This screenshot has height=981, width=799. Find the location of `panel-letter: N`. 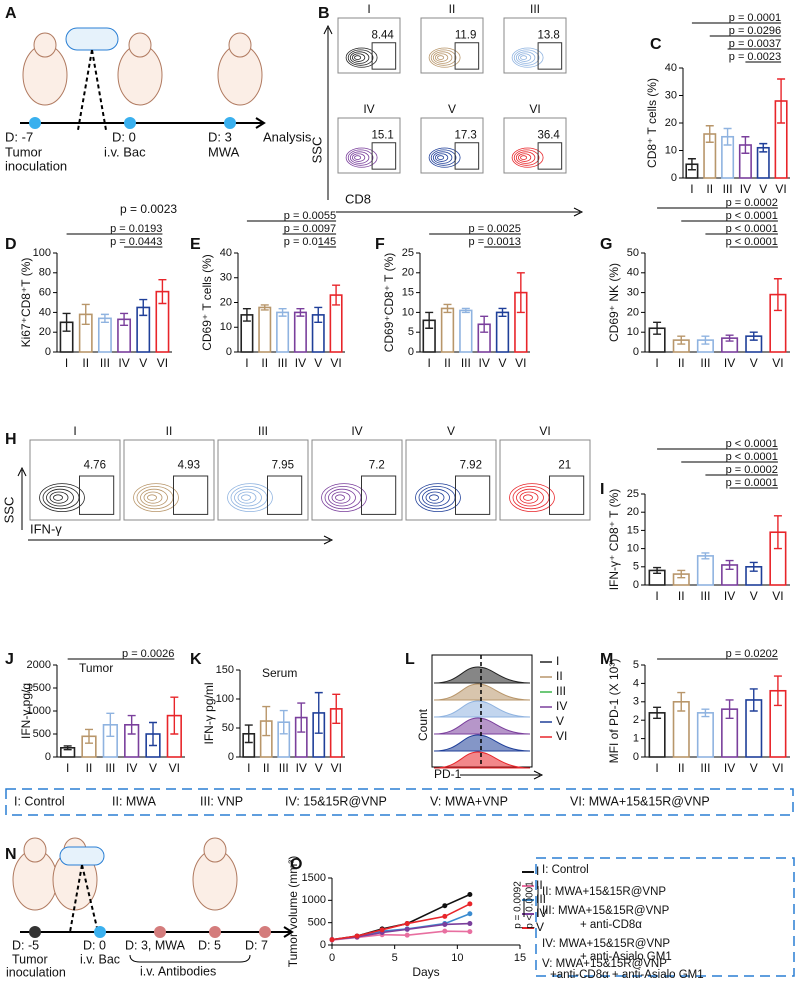

panel-letter: N is located at coordinates (11, 854).